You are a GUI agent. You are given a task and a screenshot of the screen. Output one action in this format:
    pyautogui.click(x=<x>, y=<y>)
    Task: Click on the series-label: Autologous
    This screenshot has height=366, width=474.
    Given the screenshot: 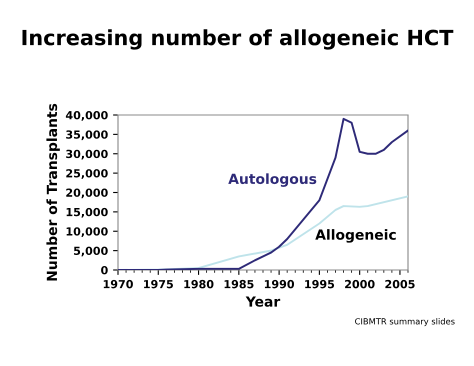 What is the action you would take?
    pyautogui.click(x=272, y=180)
    